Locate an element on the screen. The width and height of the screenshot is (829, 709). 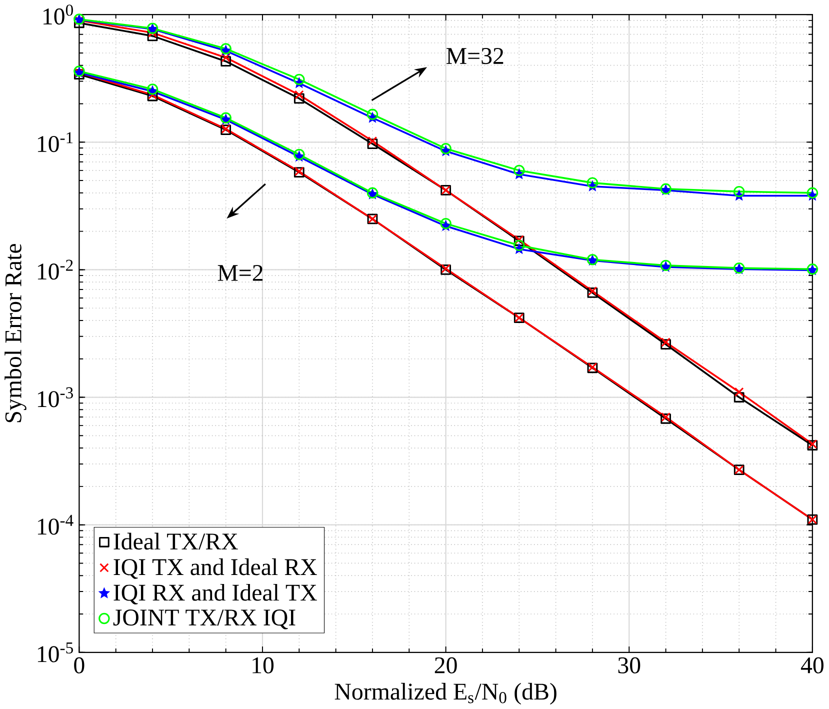
y-tick-label: 10$^{-2}$ is located at coordinates (55, 270).